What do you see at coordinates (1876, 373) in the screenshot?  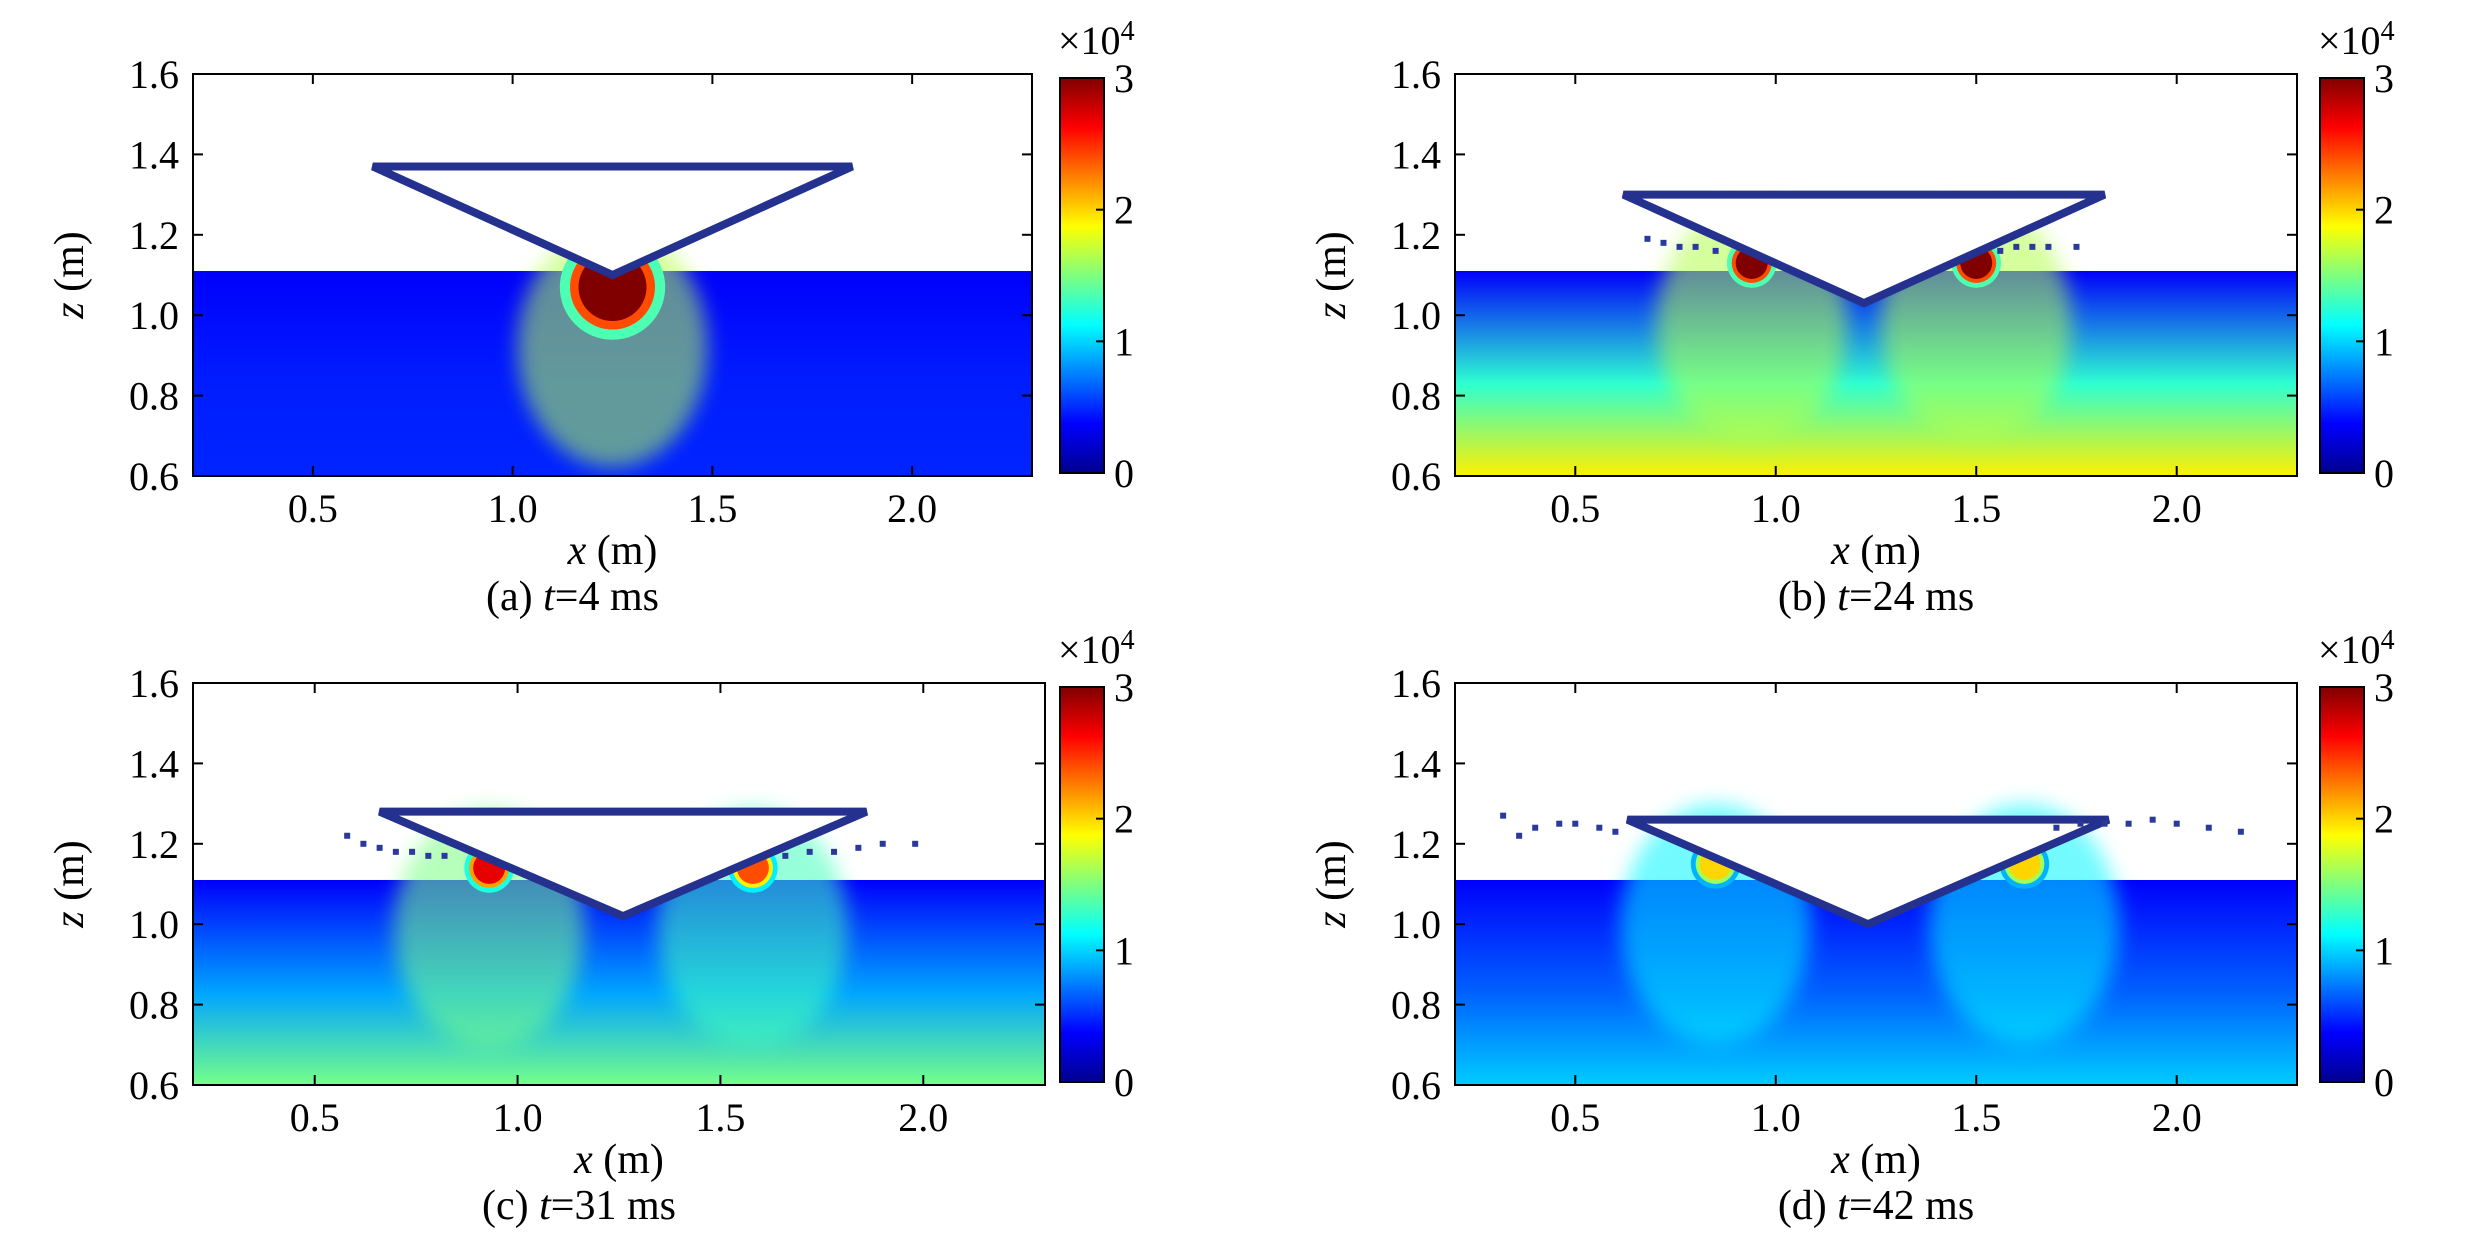 I see `water-body` at bounding box center [1876, 373].